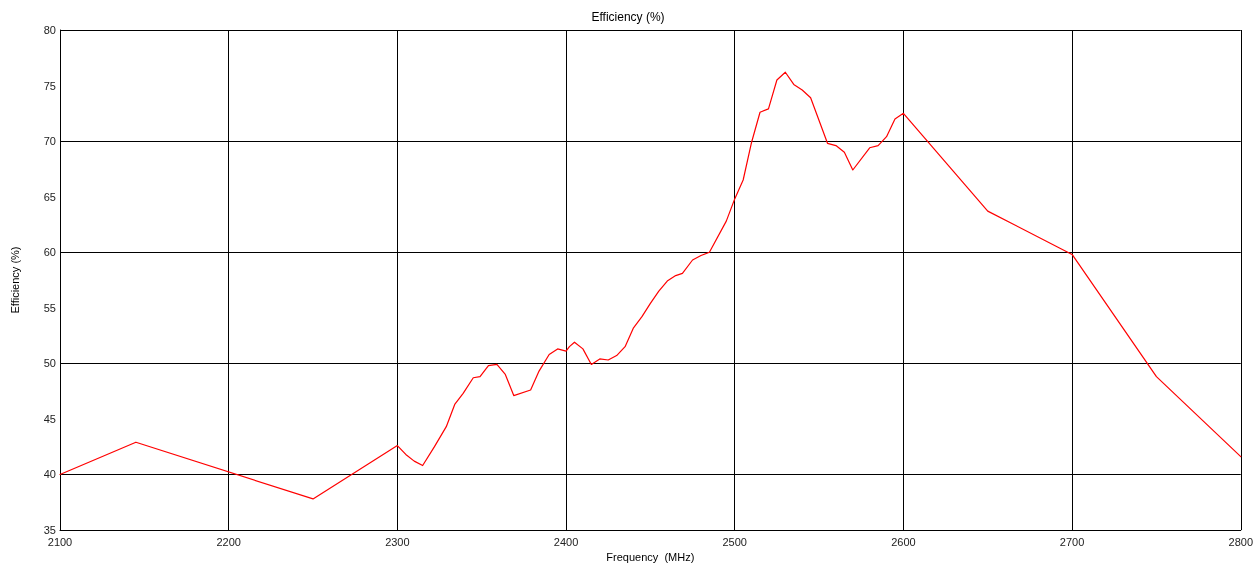 Image resolution: width=1256 pixels, height=568 pixels. I want to click on y-tick-label: 45, so click(49, 418).